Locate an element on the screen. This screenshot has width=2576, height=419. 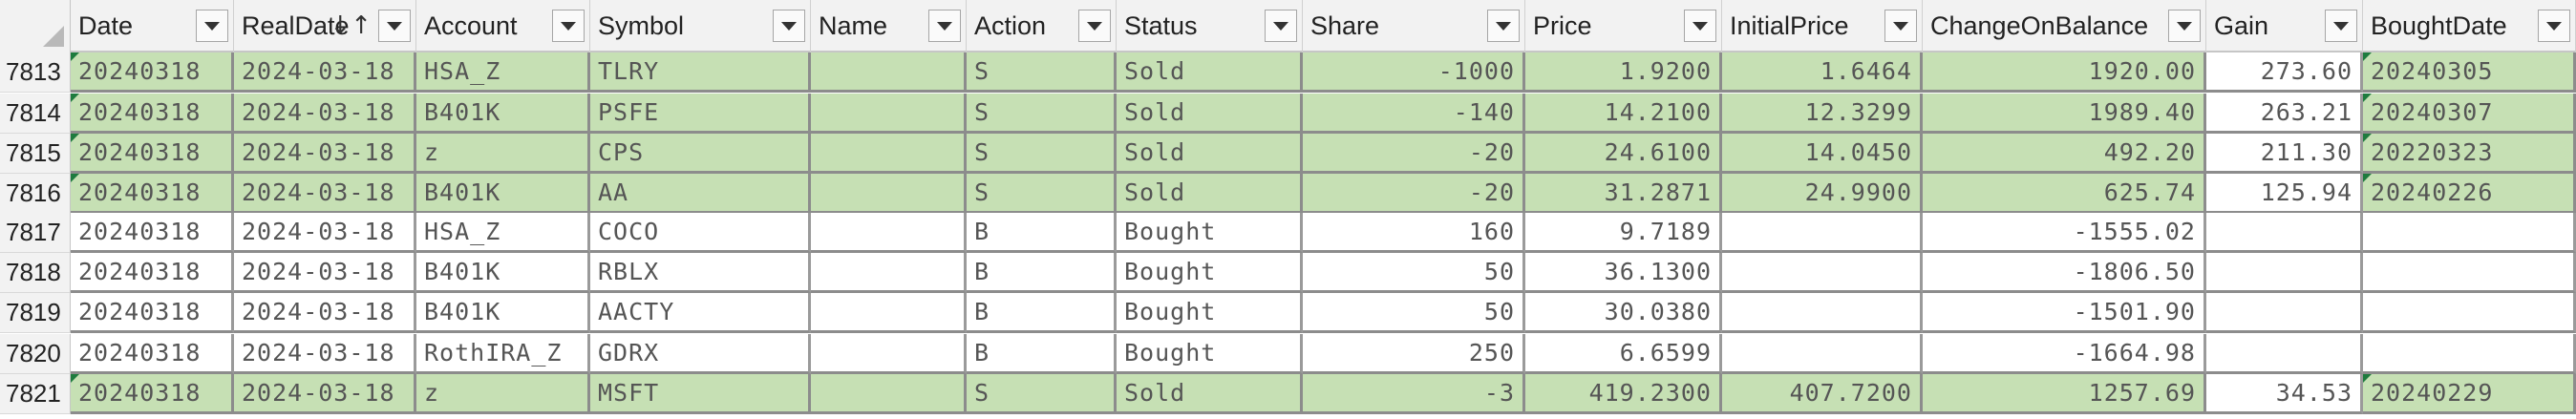
cell-initialprice: 1.6464 is located at coordinates (1822, 72).